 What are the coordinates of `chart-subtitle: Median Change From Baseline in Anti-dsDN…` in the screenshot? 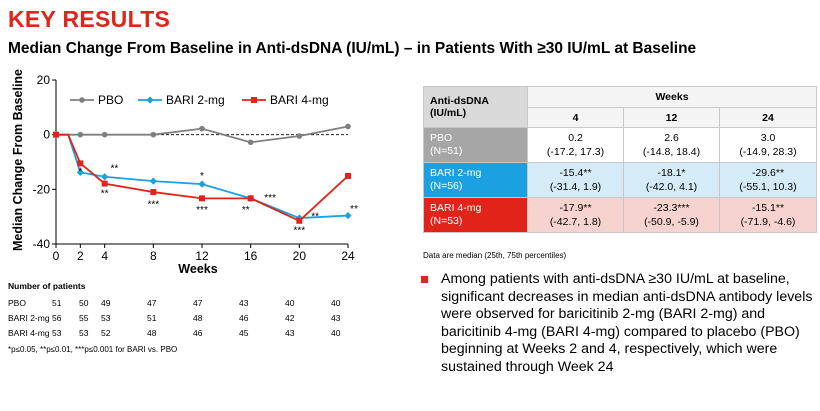 It's located at (352, 48).